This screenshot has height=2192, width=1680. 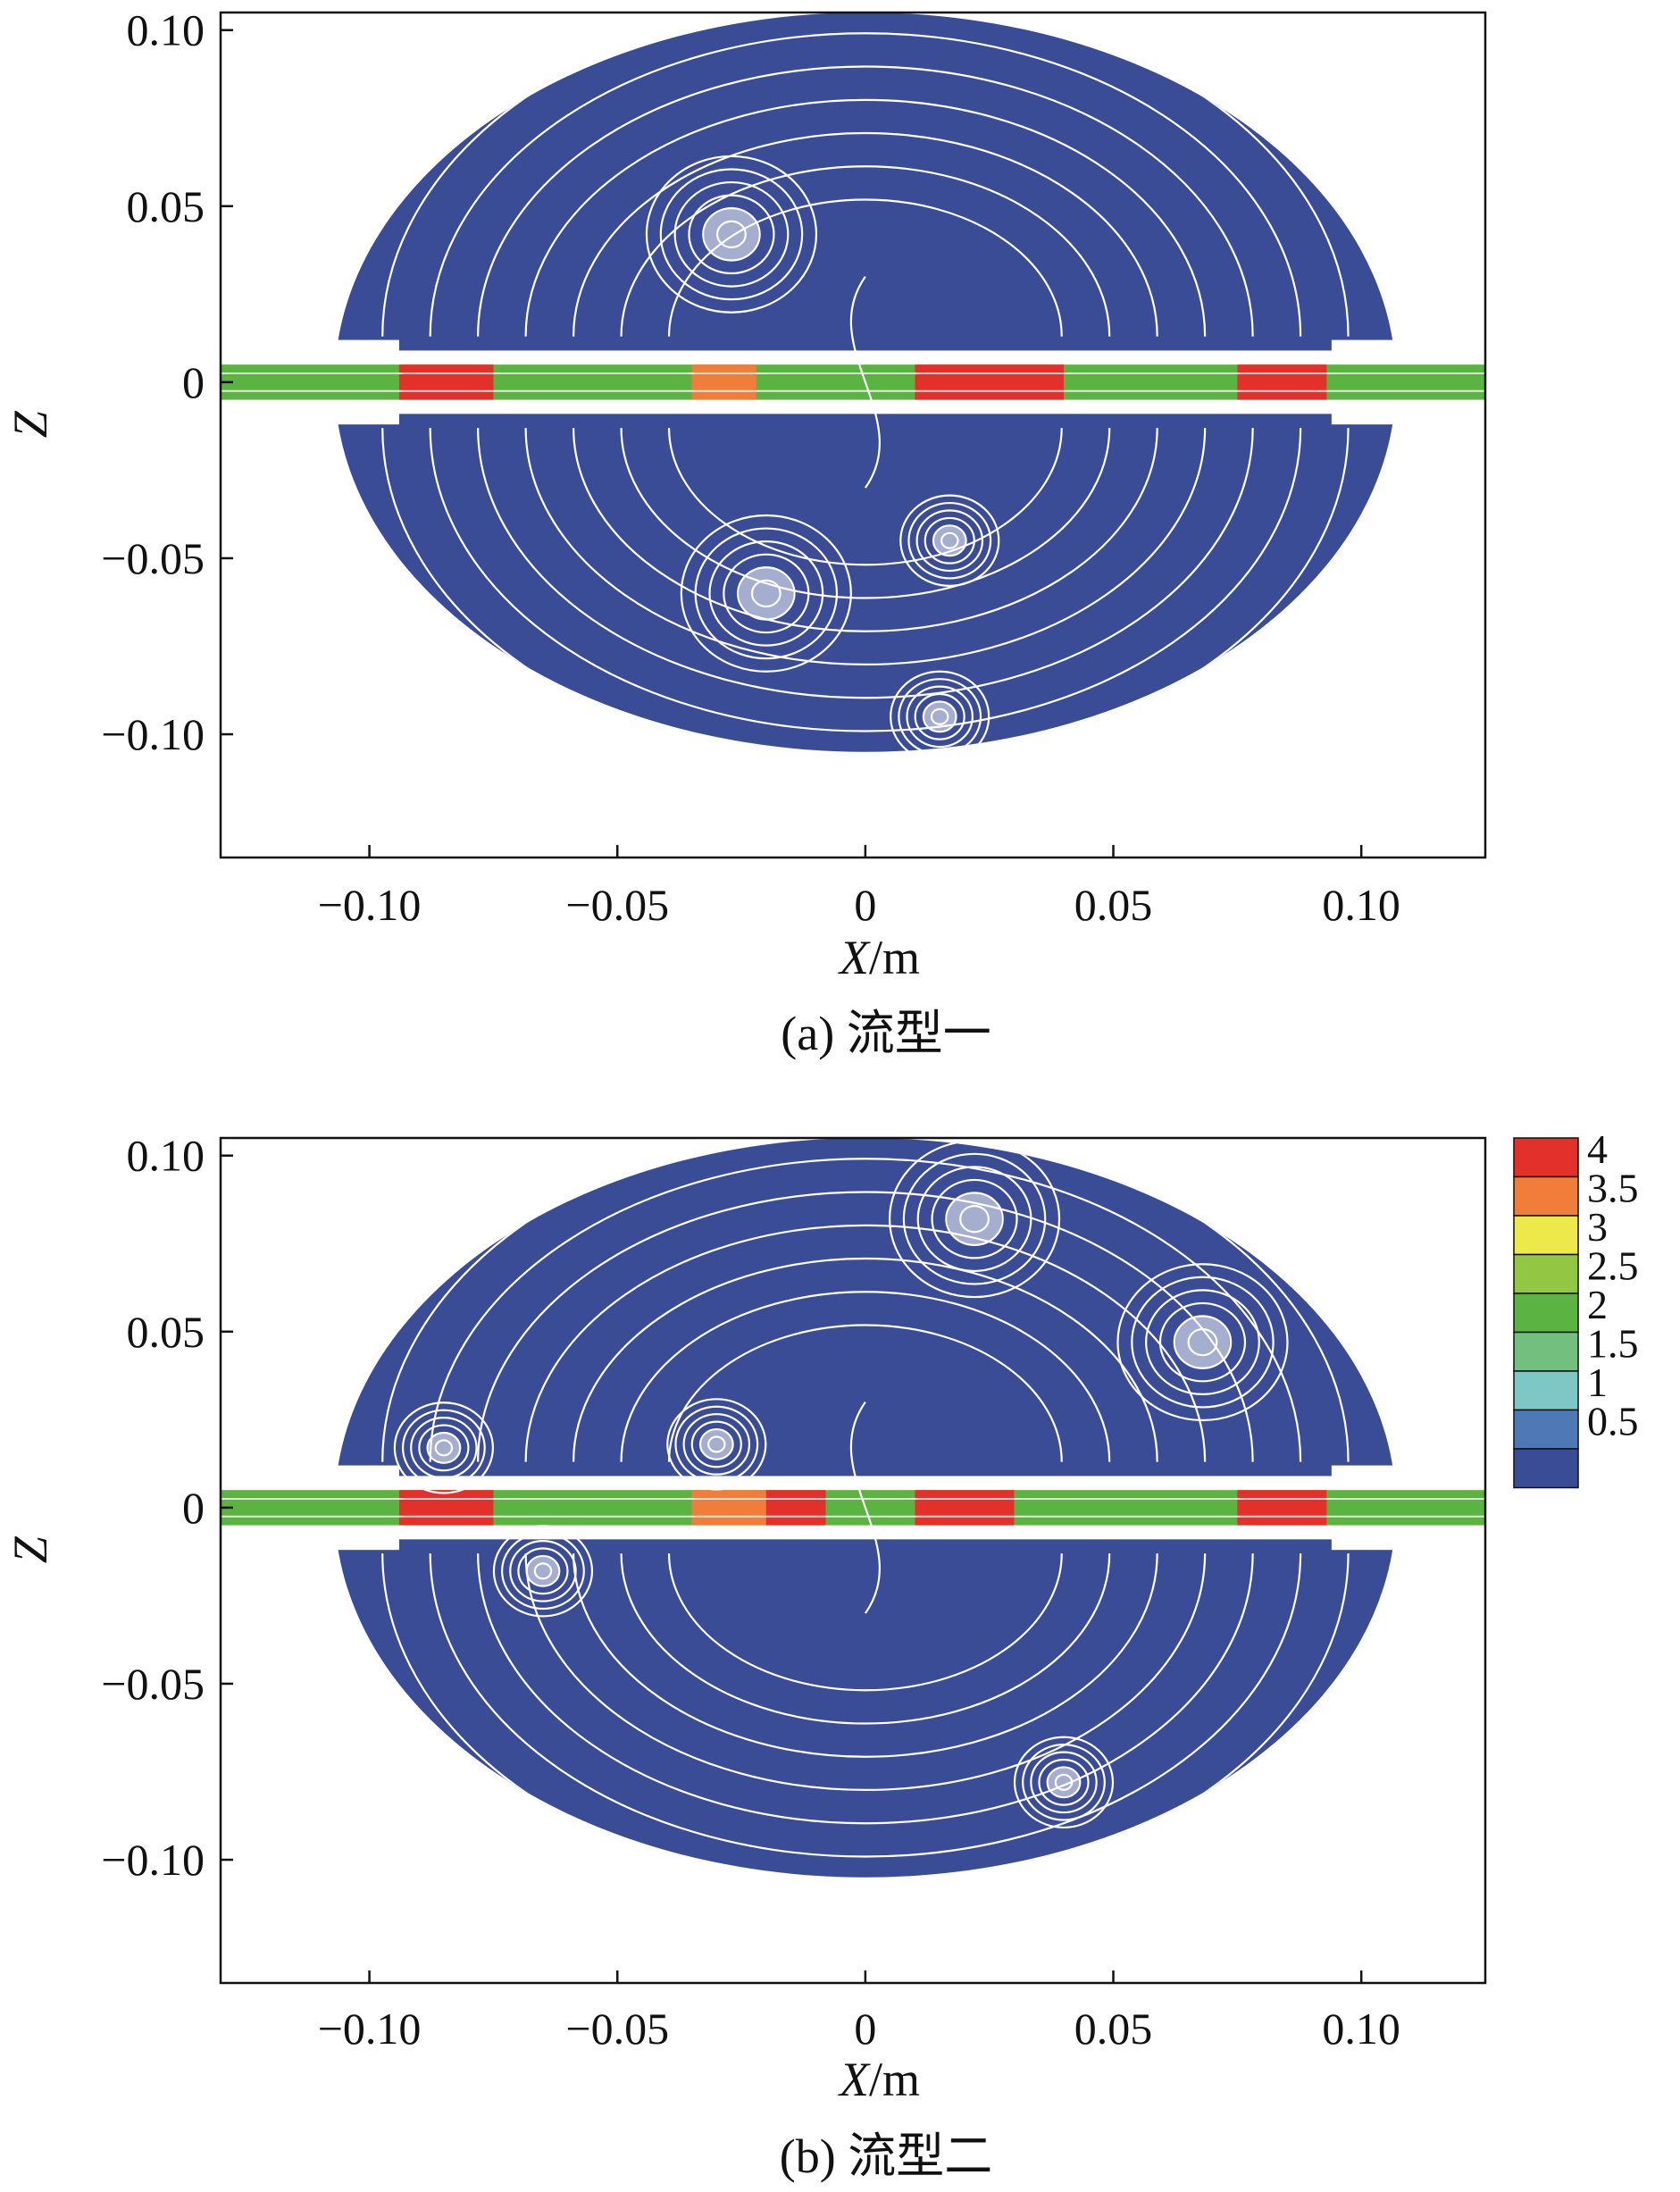 I want to click on x-tick-label-a-2: 0, so click(x=865, y=905).